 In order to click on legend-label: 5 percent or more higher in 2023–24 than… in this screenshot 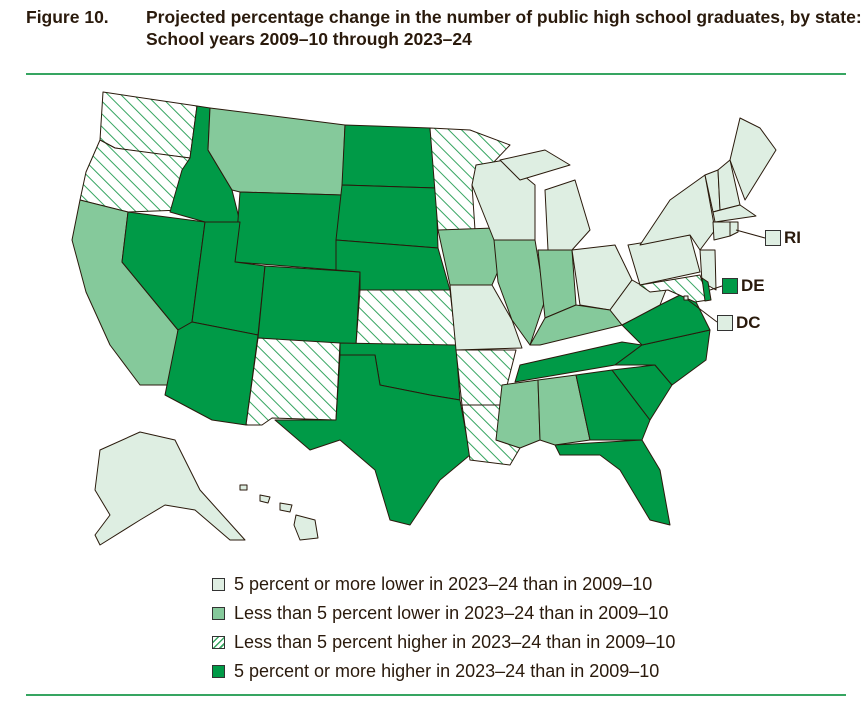, I will do `click(447, 671)`.